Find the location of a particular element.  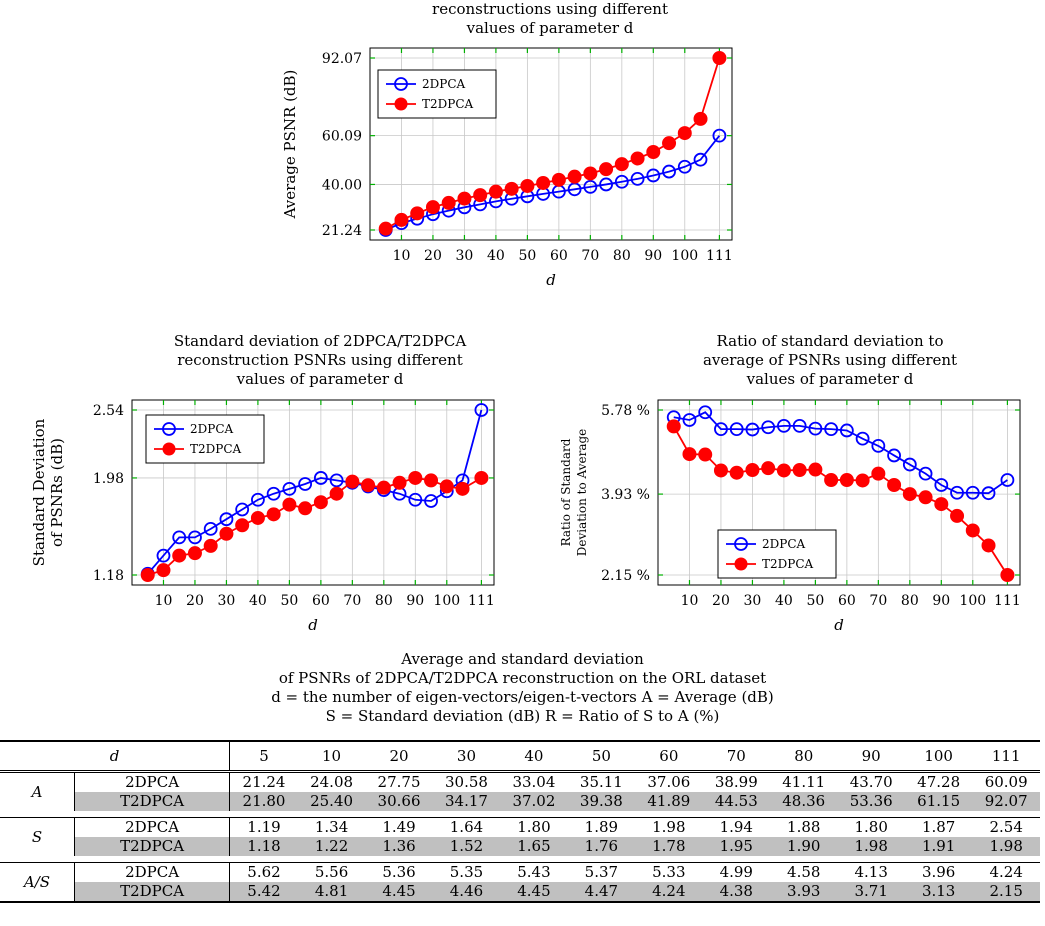

table-cell: 3.96 is located at coordinates (938, 872).